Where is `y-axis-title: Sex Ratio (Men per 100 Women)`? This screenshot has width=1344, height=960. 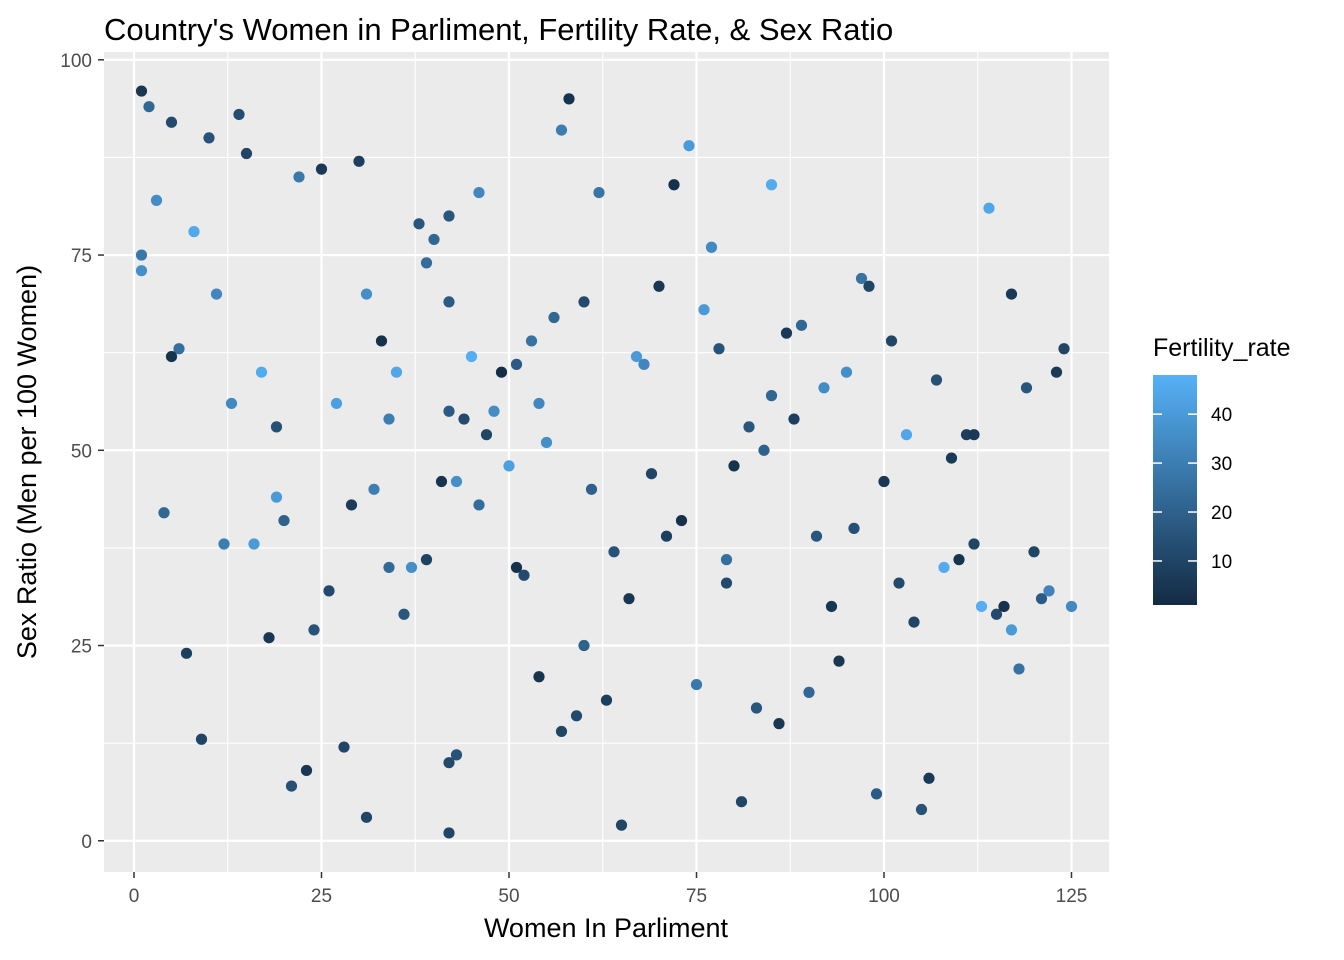 y-axis-title: Sex Ratio (Men per 100 Women) is located at coordinates (27, 462).